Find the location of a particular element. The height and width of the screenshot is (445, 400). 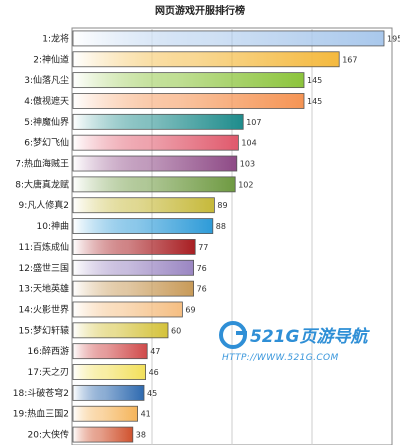

category-label: 1:龙将 is located at coordinates (55, 38).